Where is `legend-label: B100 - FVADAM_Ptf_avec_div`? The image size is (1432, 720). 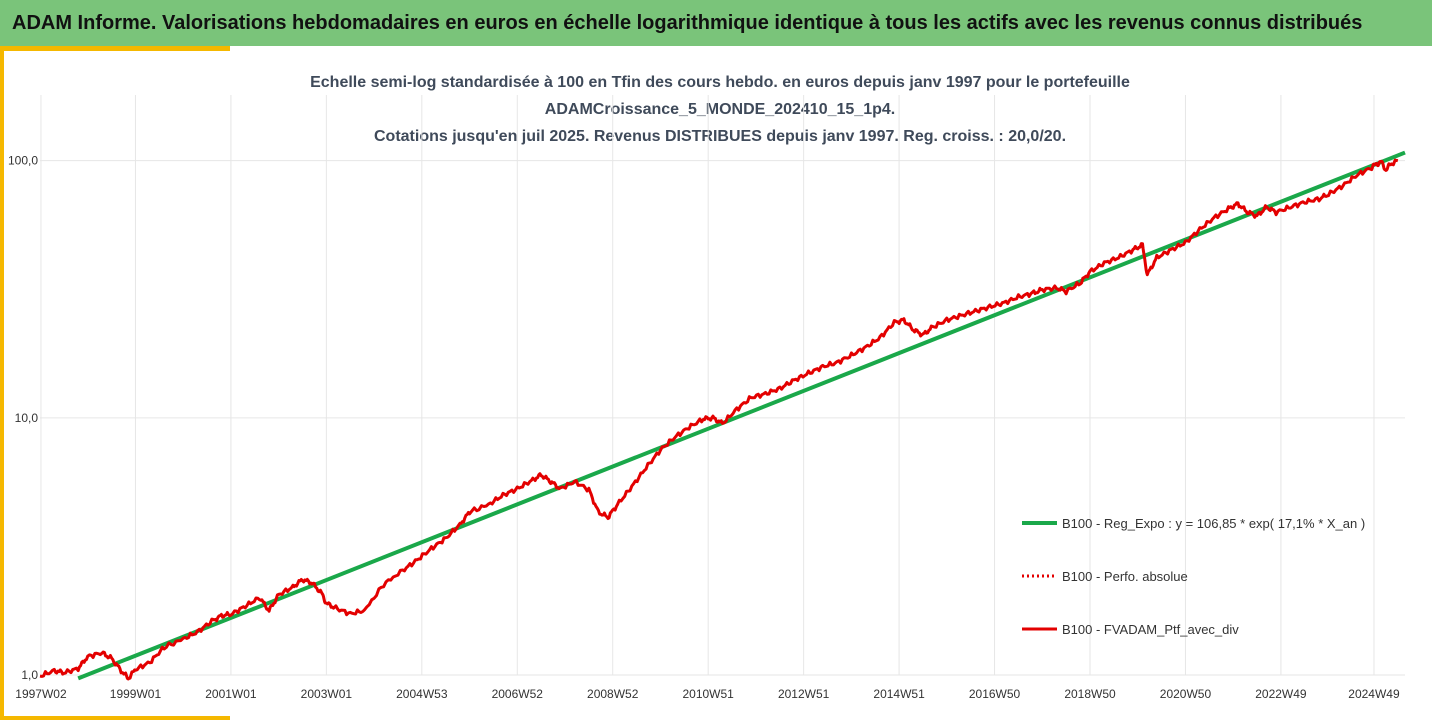
legend-label: B100 - FVADAM_Ptf_avec_div is located at coordinates (1150, 629).